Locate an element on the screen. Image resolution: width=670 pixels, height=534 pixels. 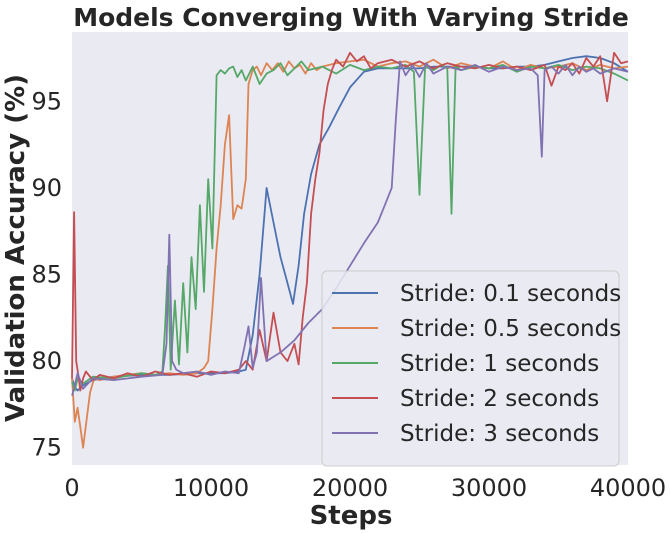
legend-entry-2: Stride: 0.5 seconds is located at coordinates (510, 329).